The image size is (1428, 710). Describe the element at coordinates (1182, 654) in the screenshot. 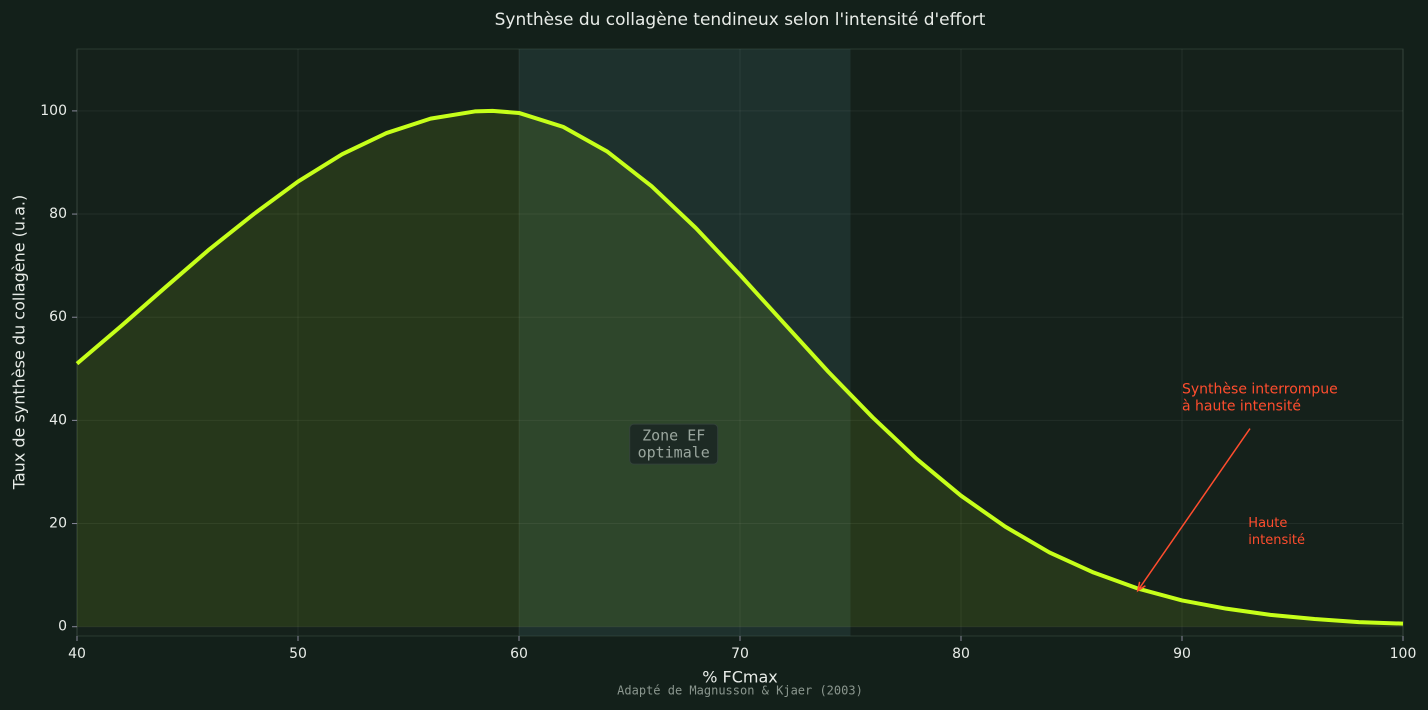

I see `x-tick-label: 90` at that location.